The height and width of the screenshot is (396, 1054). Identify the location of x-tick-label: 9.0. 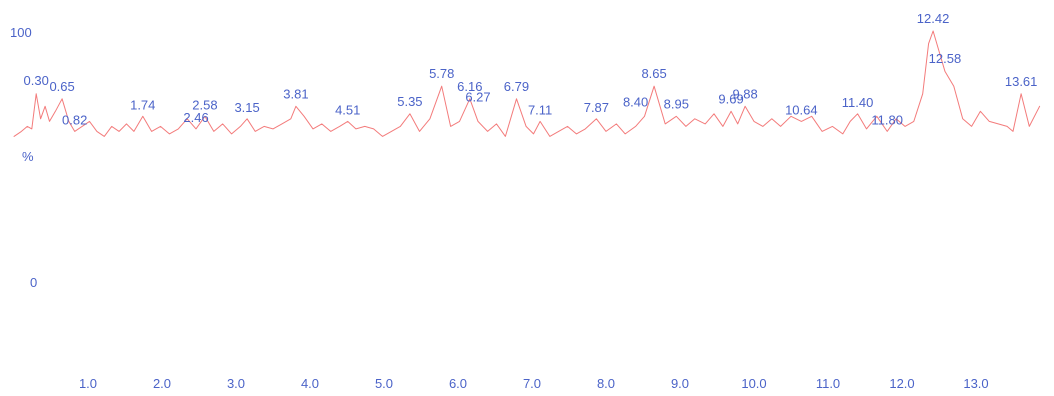
(680, 383).